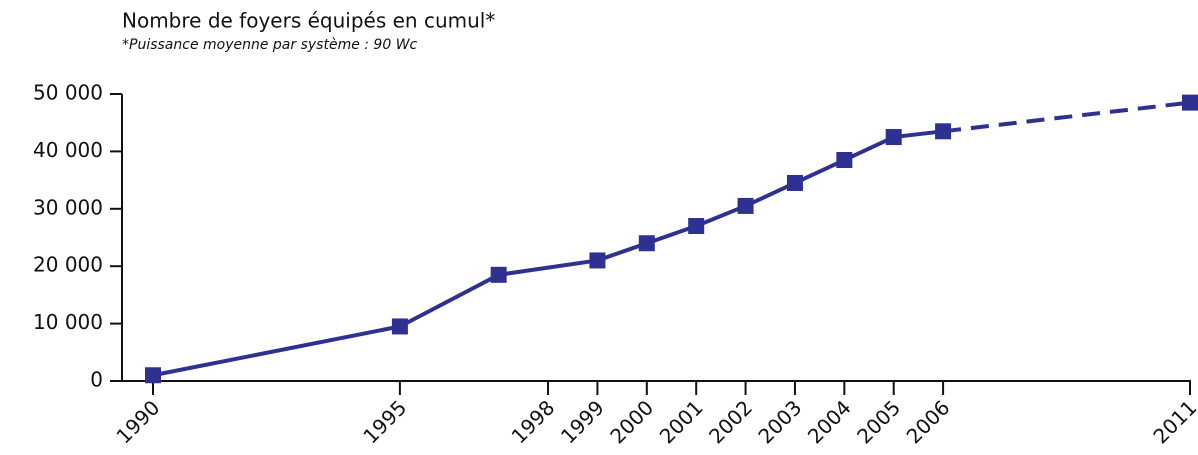 The width and height of the screenshot is (1198, 455). What do you see at coordinates (68, 150) in the screenshot?
I see `y-tick-label: 40 000` at bounding box center [68, 150].